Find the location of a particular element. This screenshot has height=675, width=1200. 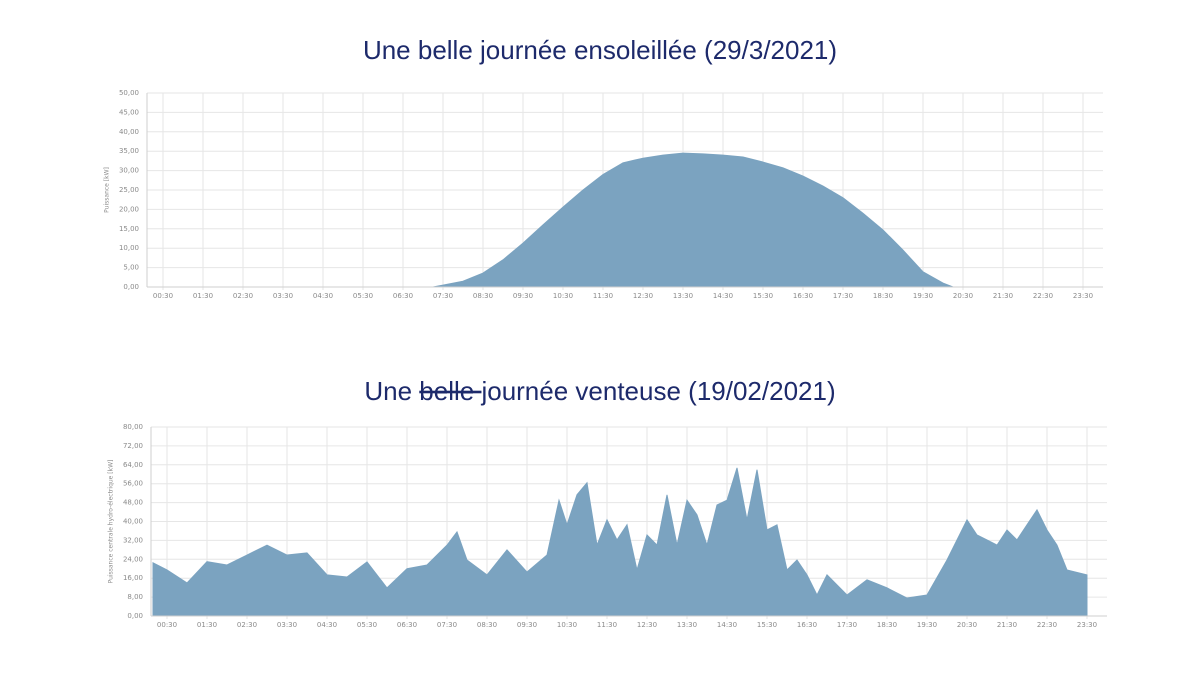

y-tick-label: 32,00 is located at coordinates (133, 540).